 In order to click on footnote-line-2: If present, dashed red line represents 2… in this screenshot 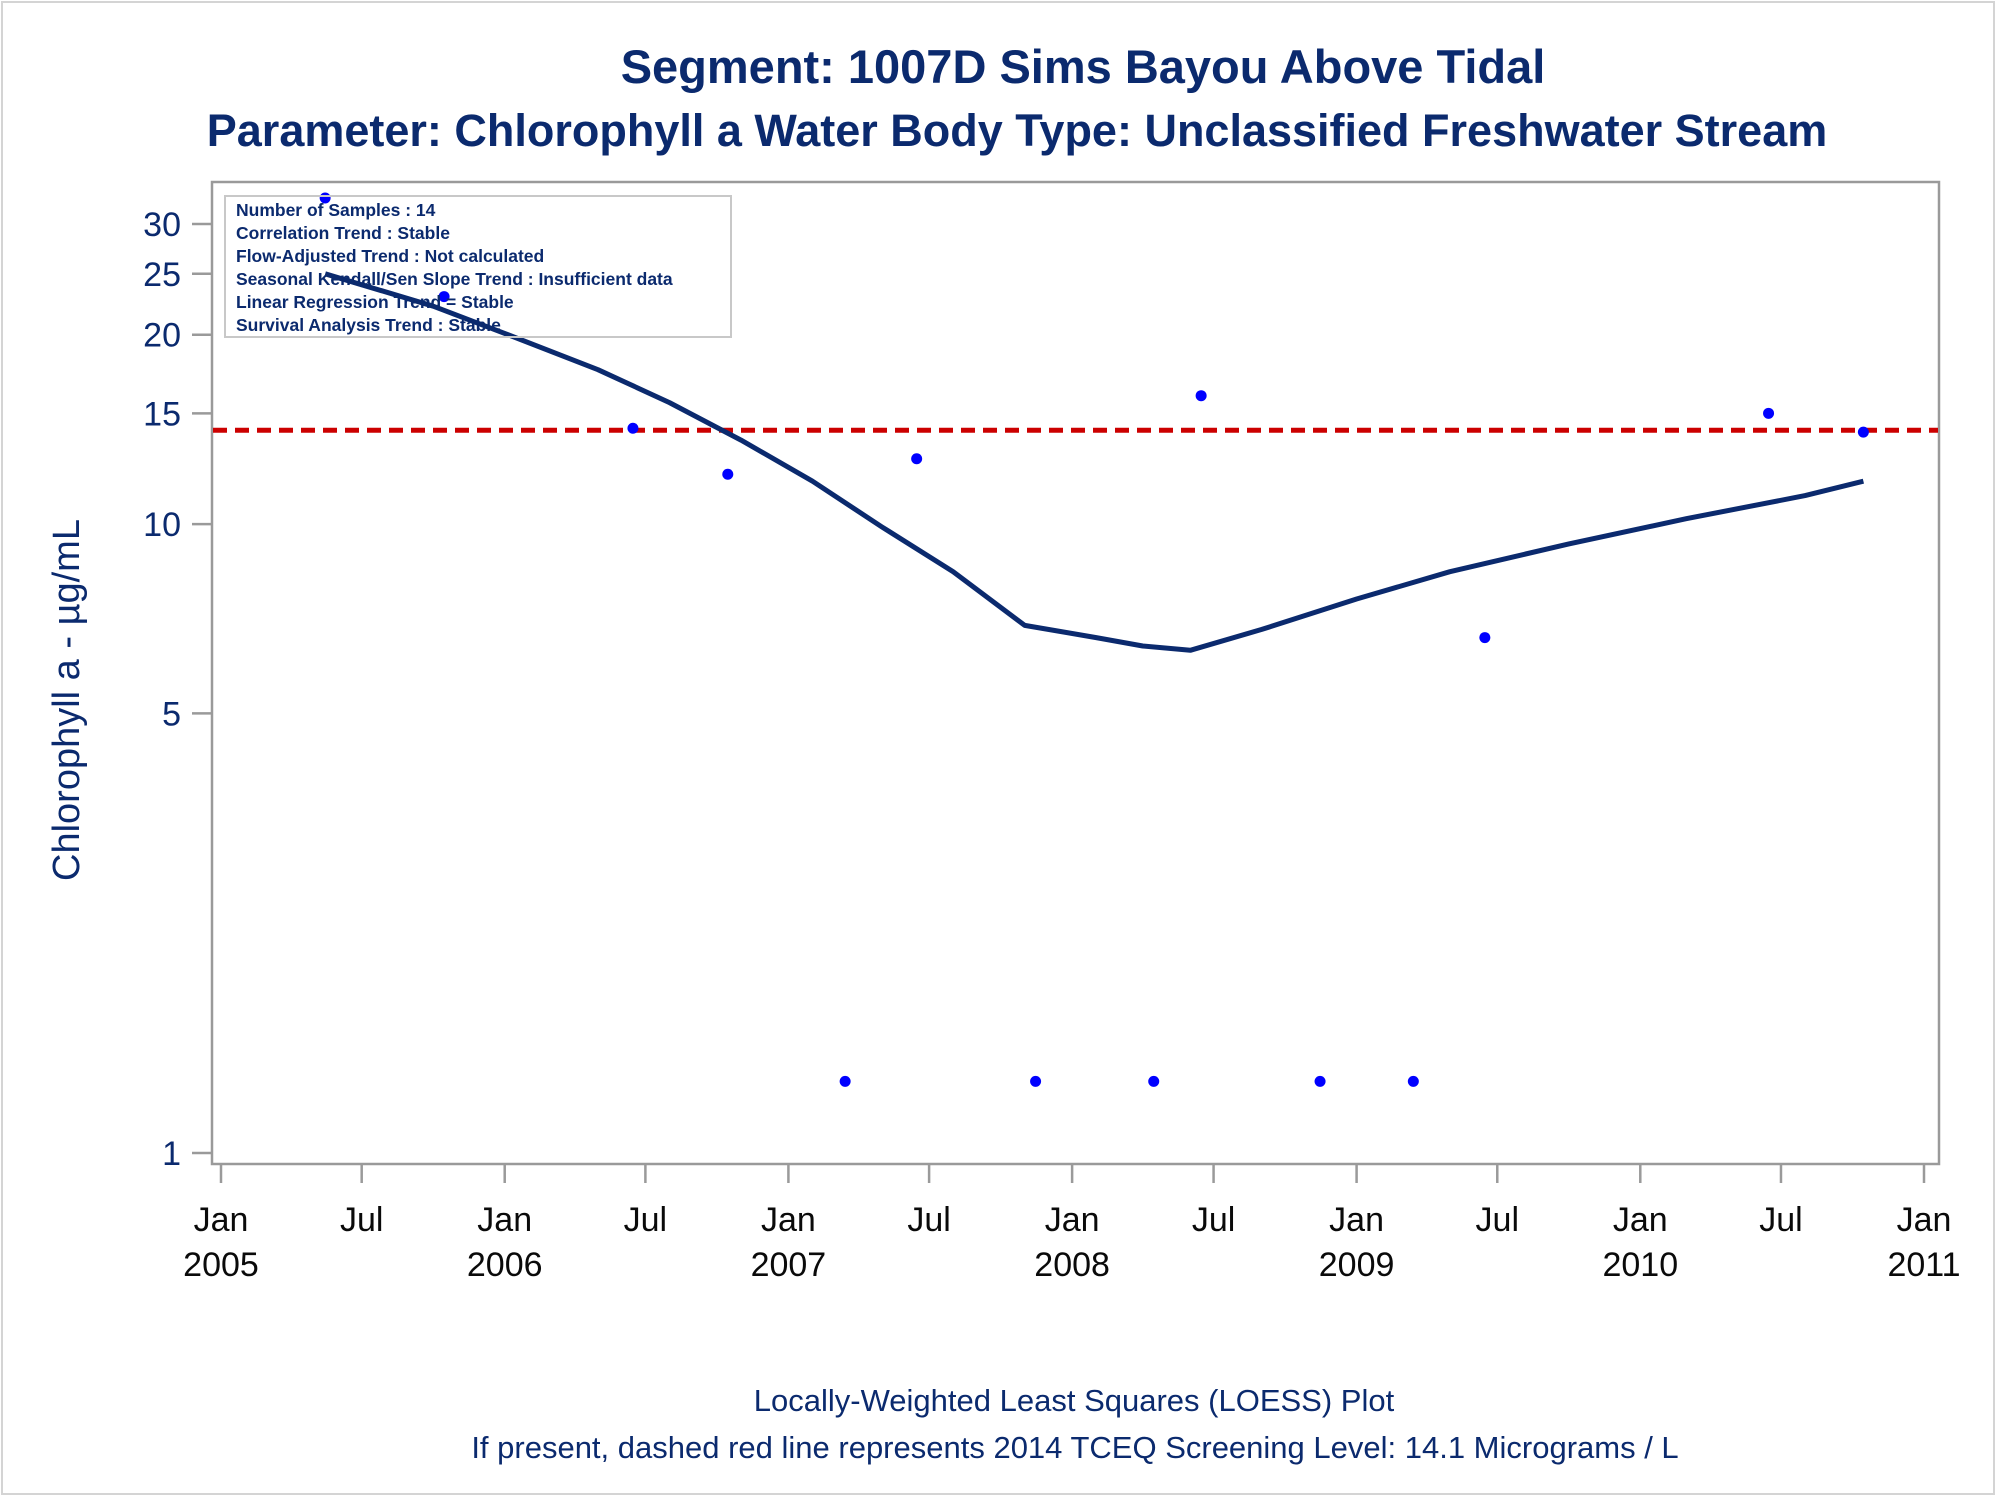, I will do `click(1074, 1447)`.